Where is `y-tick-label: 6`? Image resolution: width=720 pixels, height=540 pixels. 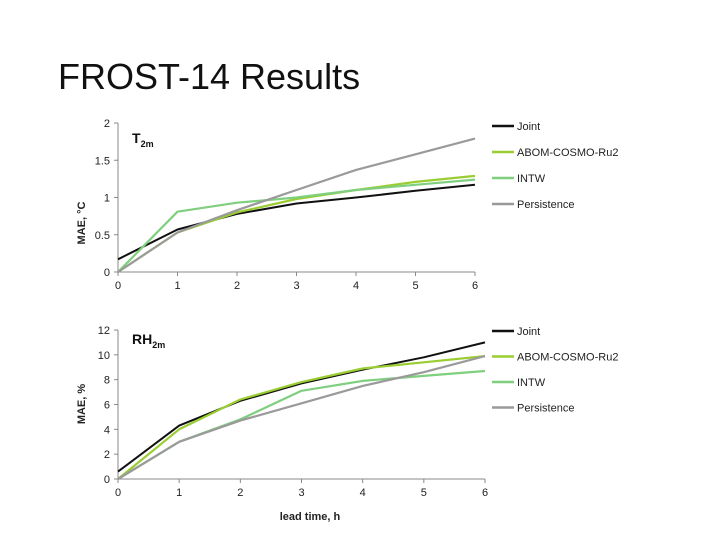
y-tick-label: 6 is located at coordinates (107, 406).